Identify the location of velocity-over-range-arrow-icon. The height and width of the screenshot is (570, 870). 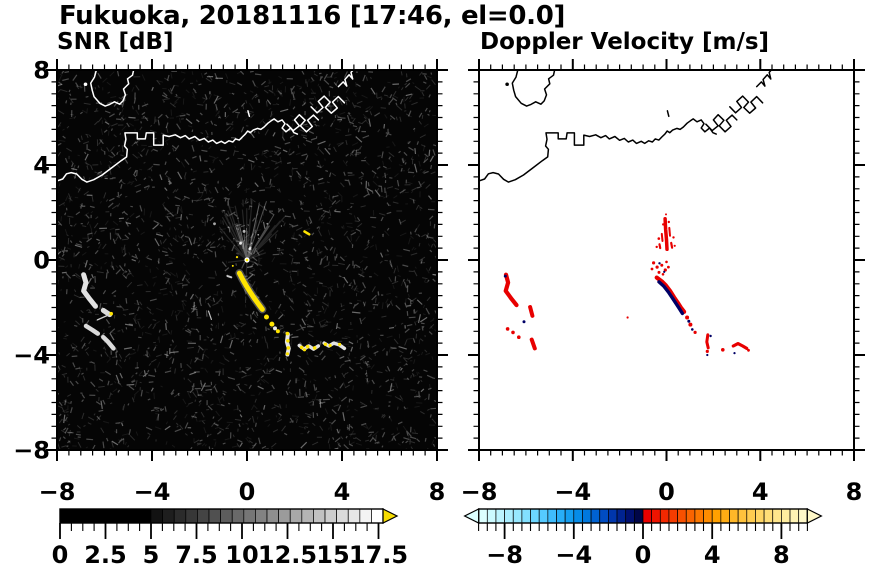
(814, 516).